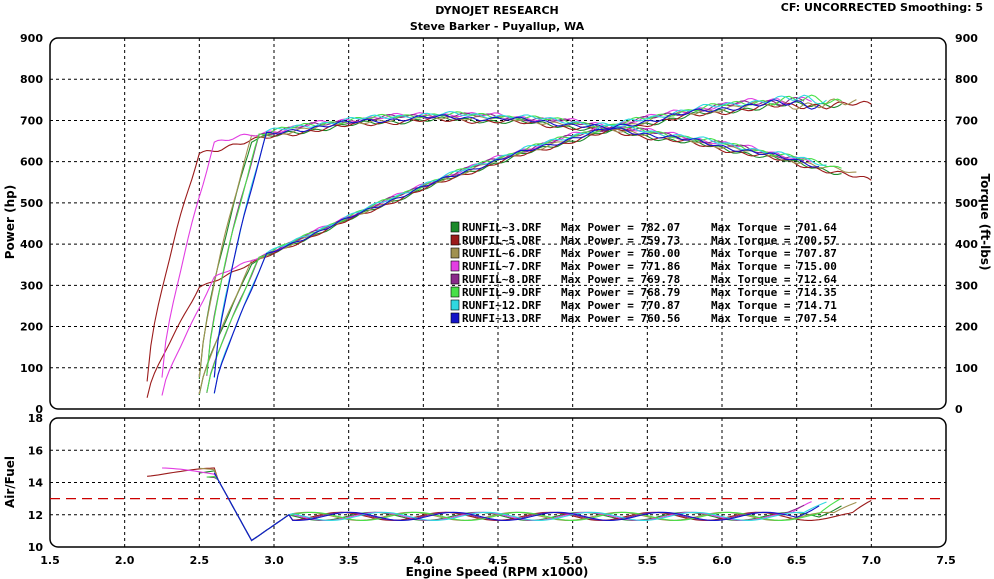 Image resolution: width=994 pixels, height=579 pixels. I want to click on y-tick-label-right: 0, so click(959, 409).